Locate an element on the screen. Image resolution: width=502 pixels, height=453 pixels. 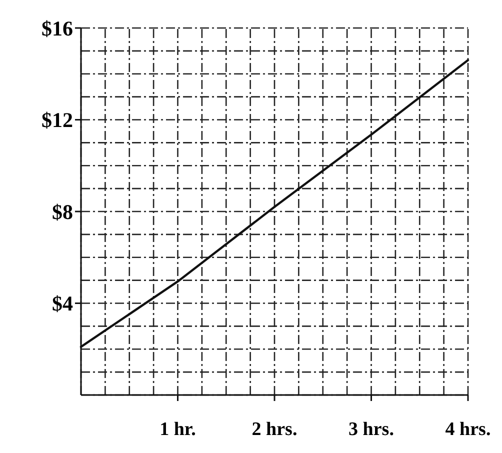
y-tick-label: $16 is located at coordinates (57, 28).